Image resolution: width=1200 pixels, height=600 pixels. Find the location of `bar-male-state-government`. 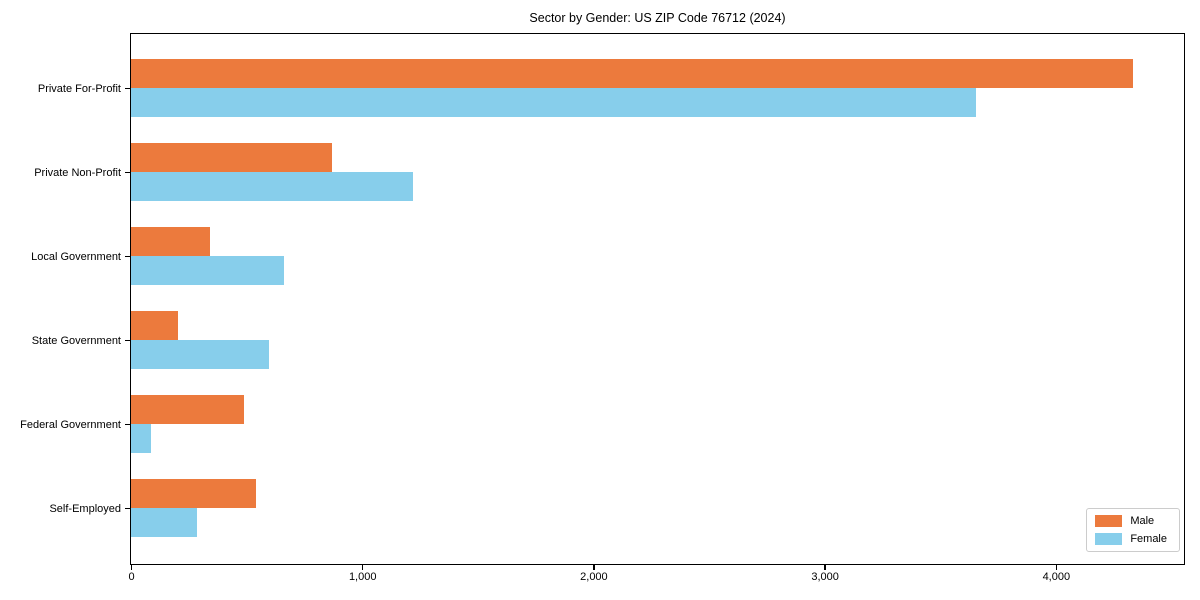

bar-male-state-government is located at coordinates (155, 325).